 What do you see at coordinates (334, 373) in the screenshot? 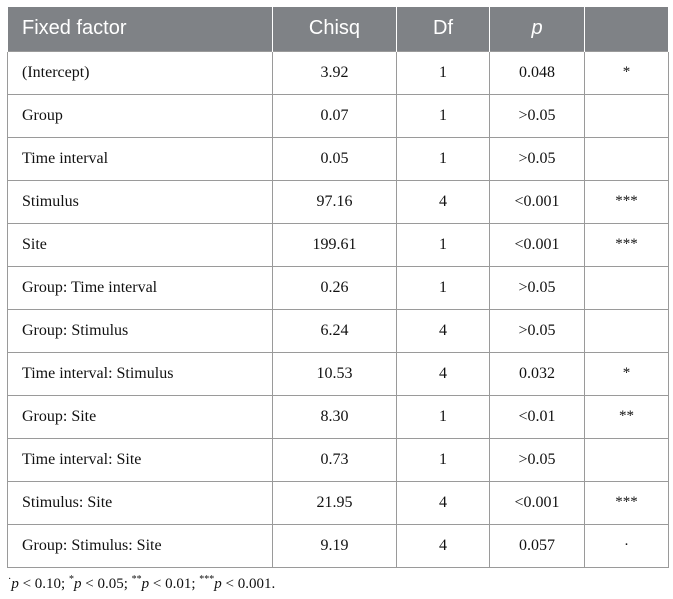
I see `cell-chisq: 10.53` at bounding box center [334, 373].